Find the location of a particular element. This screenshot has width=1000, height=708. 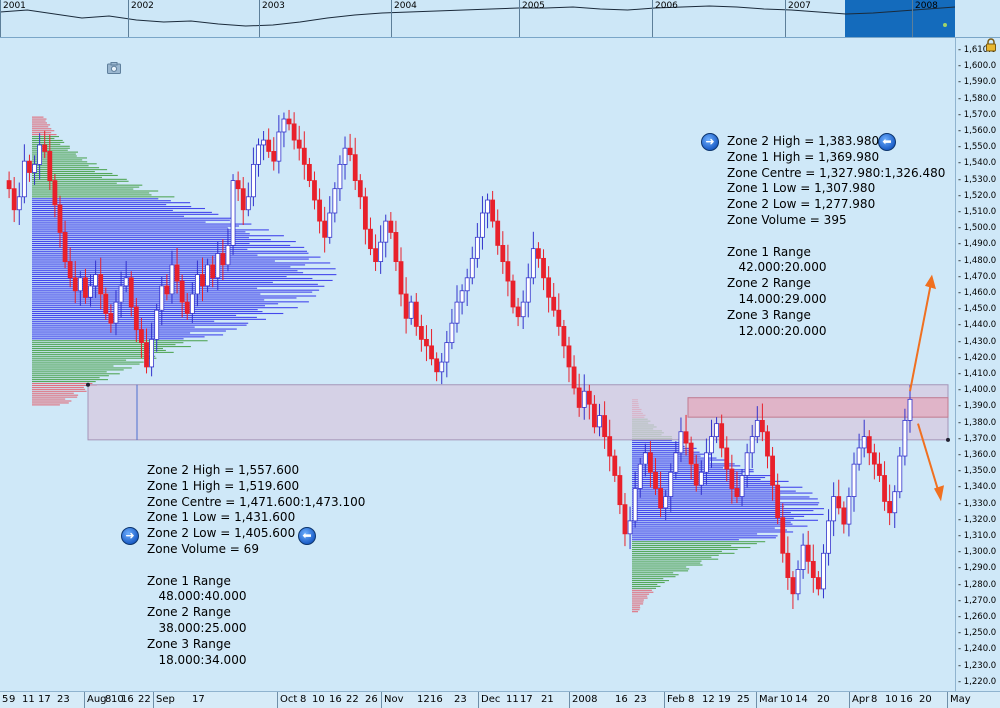

y-tick-label: - 1,610.0 is located at coordinates (977, 49).